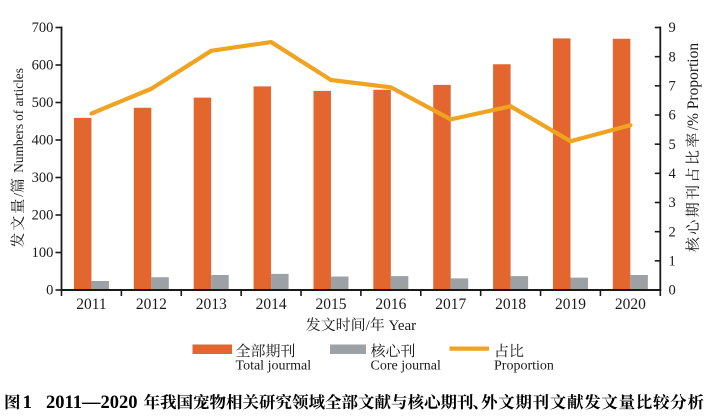 The width and height of the screenshot is (712, 420). I want to click on svg-text: 2, so click(672, 232).